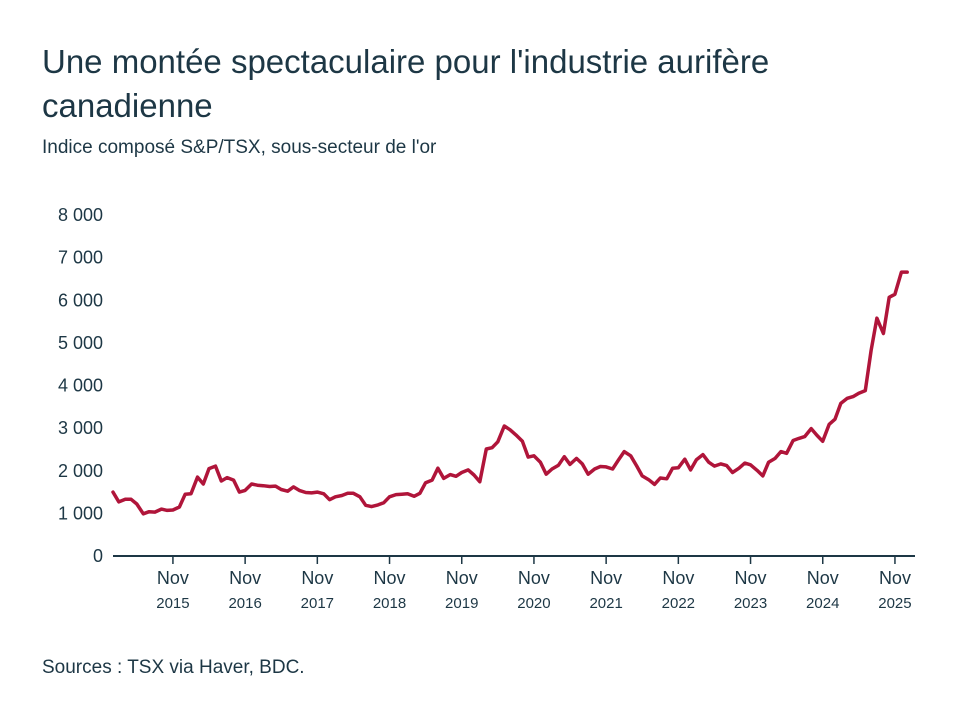 The image size is (960, 720). What do you see at coordinates (533, 603) in the screenshot?
I see `x-tick-label-year: 2020` at bounding box center [533, 603].